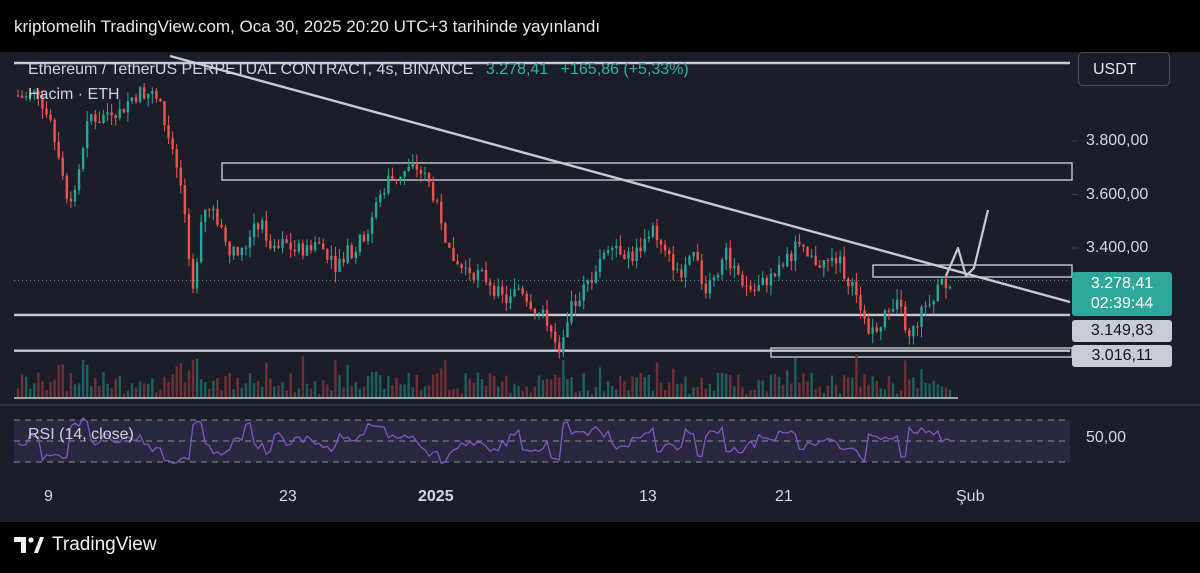 This screenshot has width=1200, height=573. I want to click on currency-button: USDT, so click(1124, 69).